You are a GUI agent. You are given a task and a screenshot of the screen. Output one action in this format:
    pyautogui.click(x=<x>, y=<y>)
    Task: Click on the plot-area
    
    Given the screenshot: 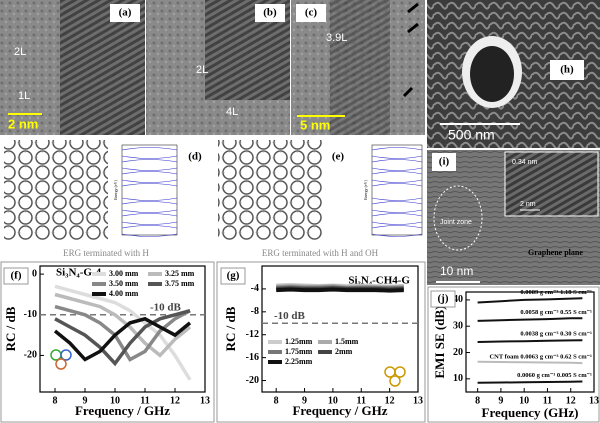 What is the action you would take?
    pyautogui.click(x=530, y=342)
    